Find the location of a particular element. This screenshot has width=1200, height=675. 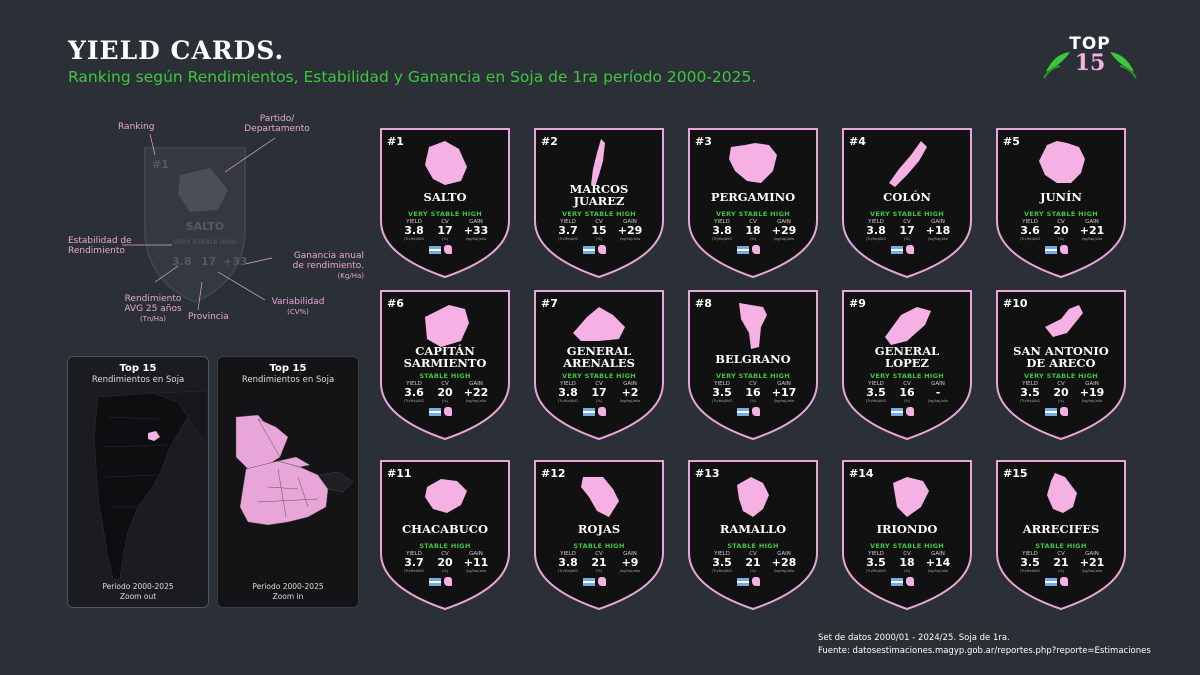

map1-zoom: Zoom out is located at coordinates (138, 596).